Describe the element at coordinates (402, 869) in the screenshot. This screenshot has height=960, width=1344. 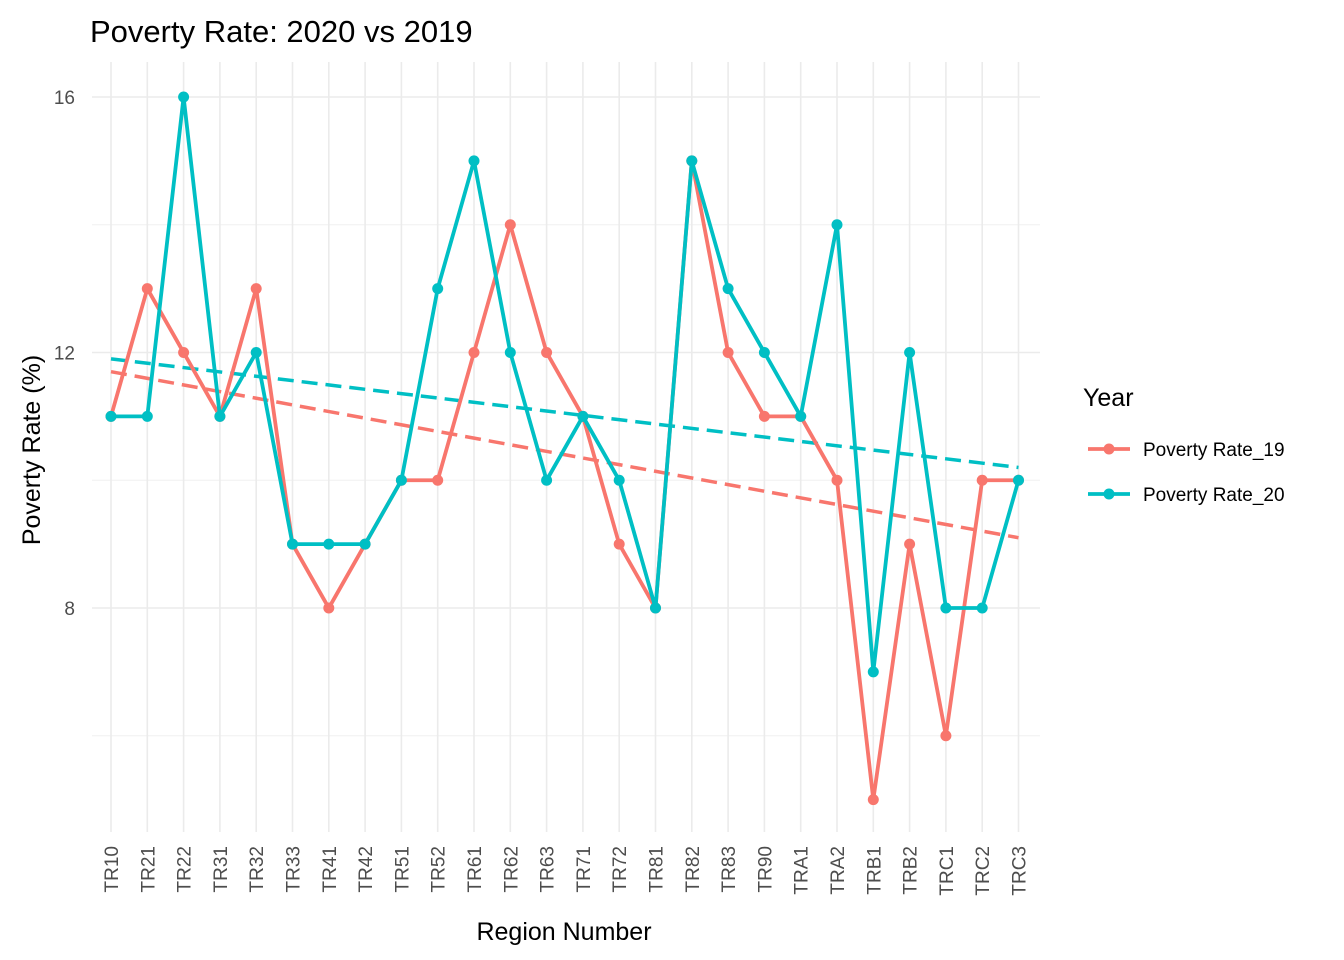
I see `x-tick-label-TR51: TR51` at that location.